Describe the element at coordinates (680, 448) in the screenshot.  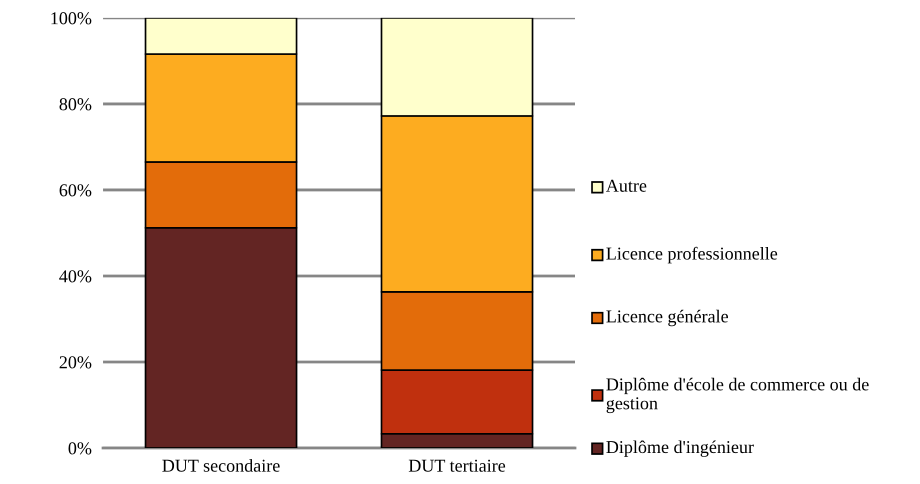
I see `legend-label: Diplôme d'ingénieur` at that location.